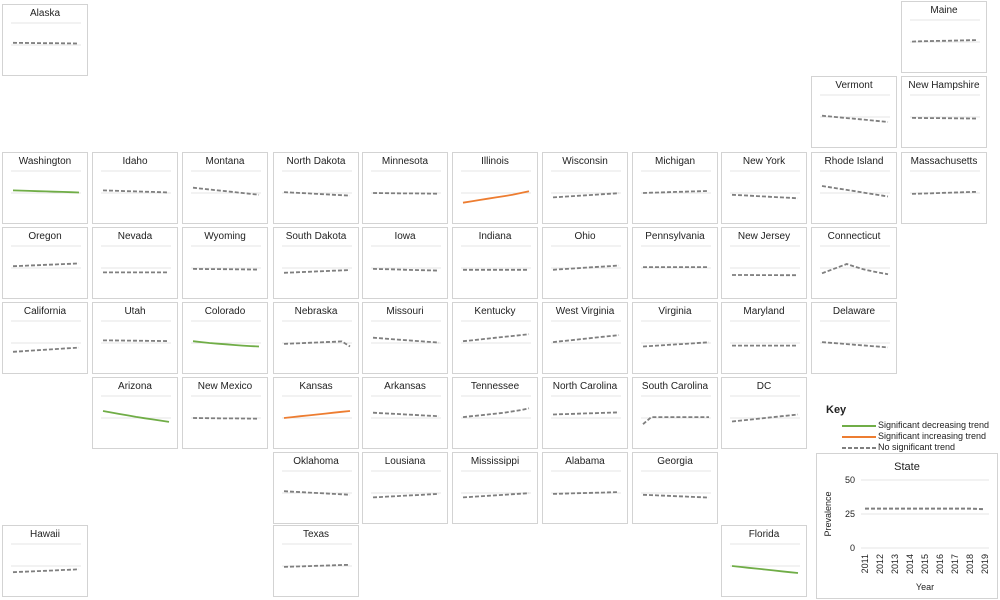  Describe the element at coordinates (317, 493) in the screenshot. I see `trend-line-oklahoma` at that location.